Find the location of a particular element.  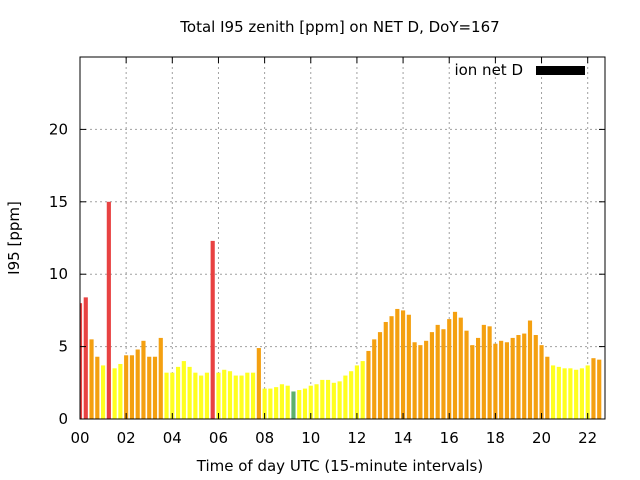

x-tick-label: 12 is located at coordinates (356, 438).